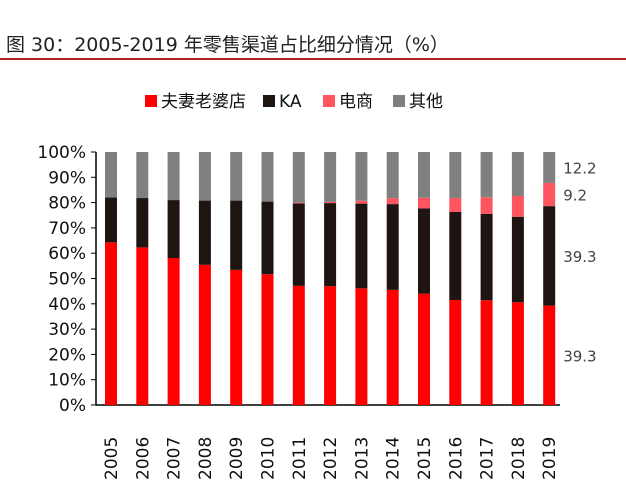  I want to click on y-tick-label: 60%, so click(67, 254).